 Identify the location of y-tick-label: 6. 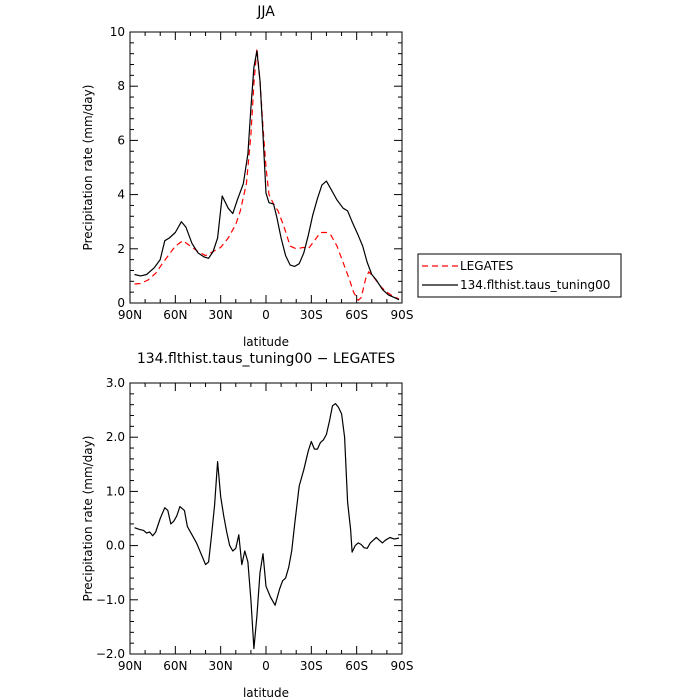
(121, 140).